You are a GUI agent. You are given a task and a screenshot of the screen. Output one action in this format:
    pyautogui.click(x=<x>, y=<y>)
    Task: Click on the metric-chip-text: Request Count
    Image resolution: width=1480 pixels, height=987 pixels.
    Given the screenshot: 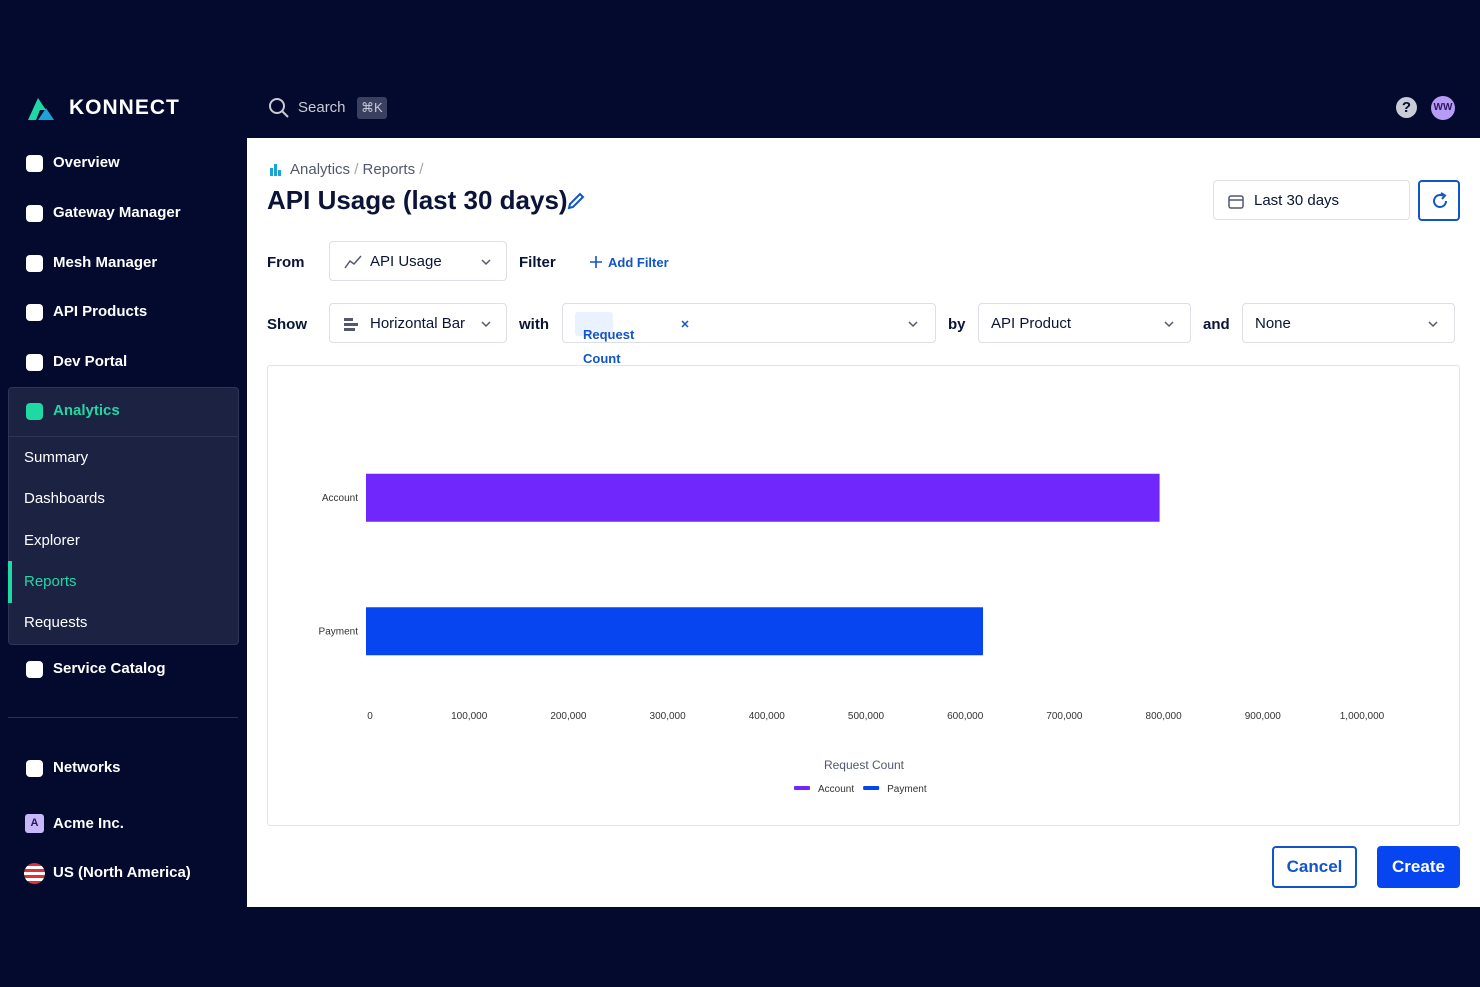 What is the action you would take?
    pyautogui.click(x=609, y=346)
    